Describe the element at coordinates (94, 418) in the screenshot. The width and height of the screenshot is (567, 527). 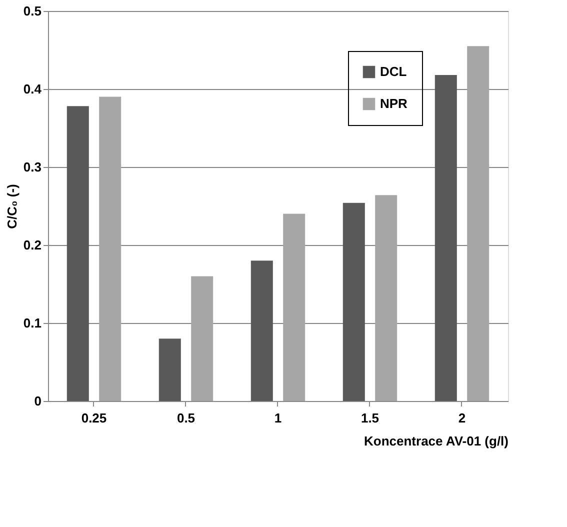
I see `x-tick-label: 0.25` at that location.